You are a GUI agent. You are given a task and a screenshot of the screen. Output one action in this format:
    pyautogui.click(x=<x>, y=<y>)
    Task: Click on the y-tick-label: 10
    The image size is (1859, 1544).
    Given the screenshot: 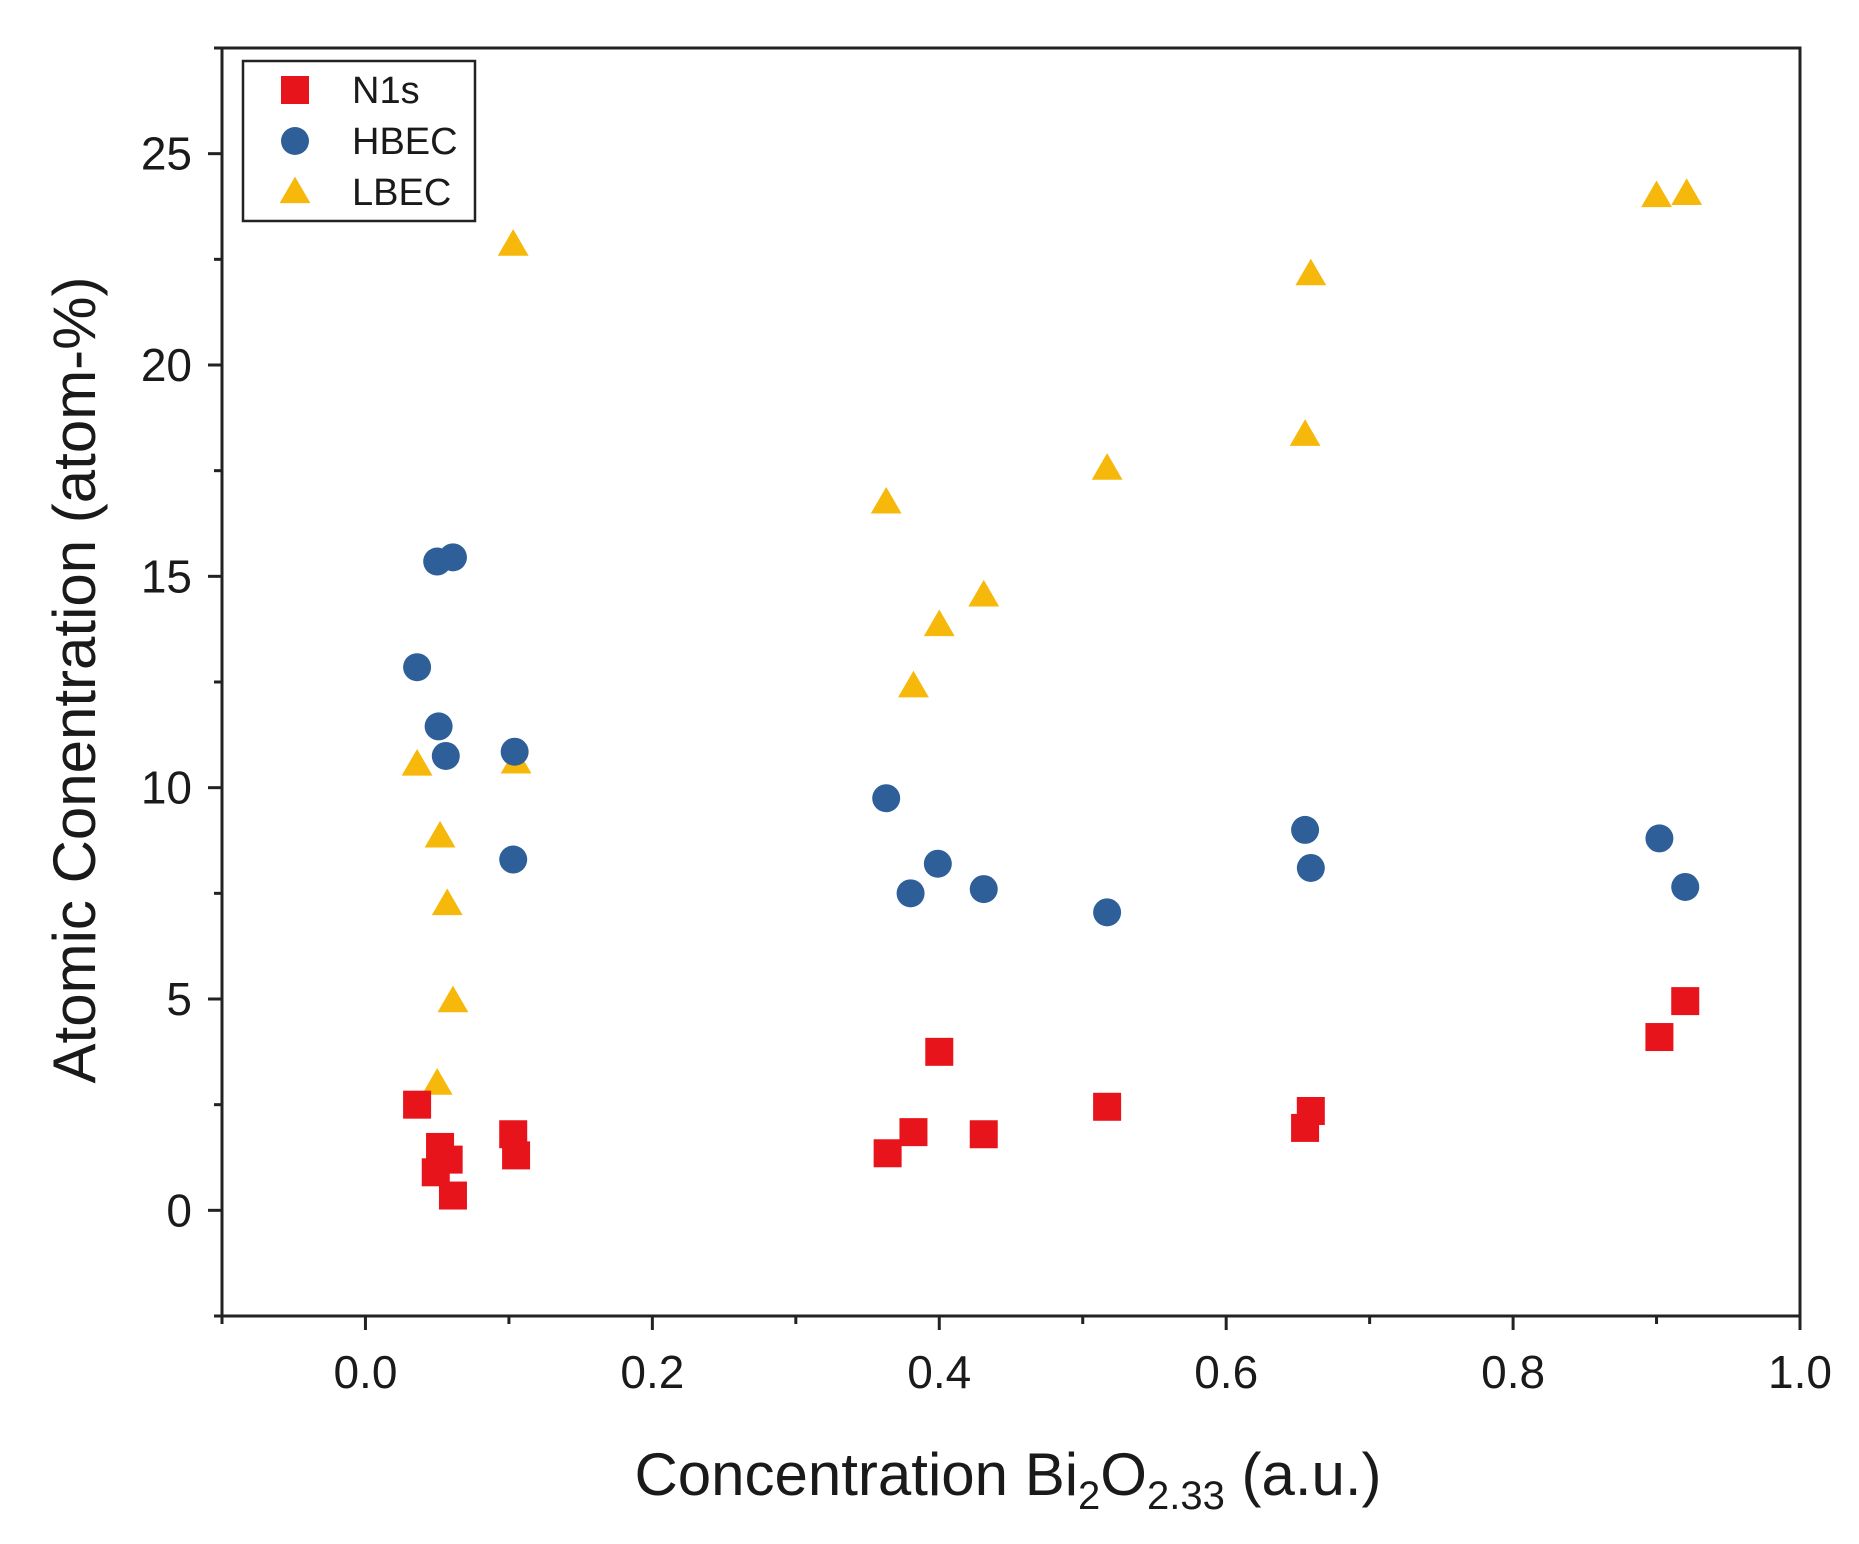 What is the action you would take?
    pyautogui.click(x=166, y=788)
    